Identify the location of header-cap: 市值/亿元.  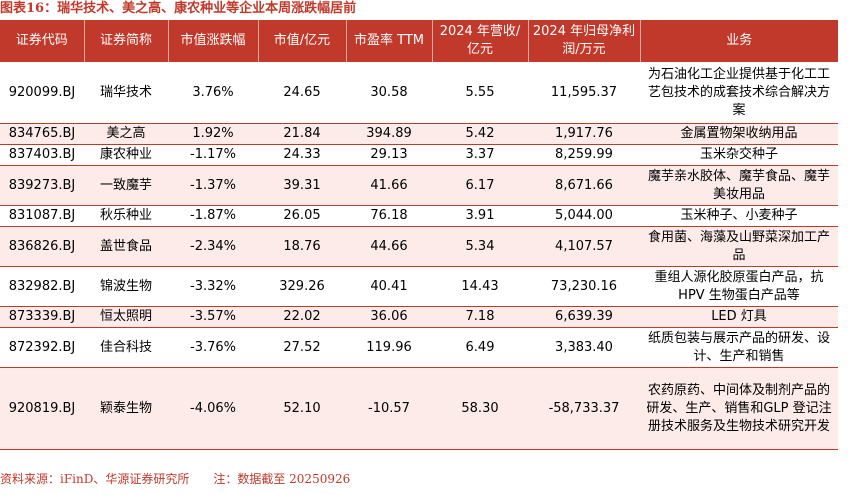
(302, 41).